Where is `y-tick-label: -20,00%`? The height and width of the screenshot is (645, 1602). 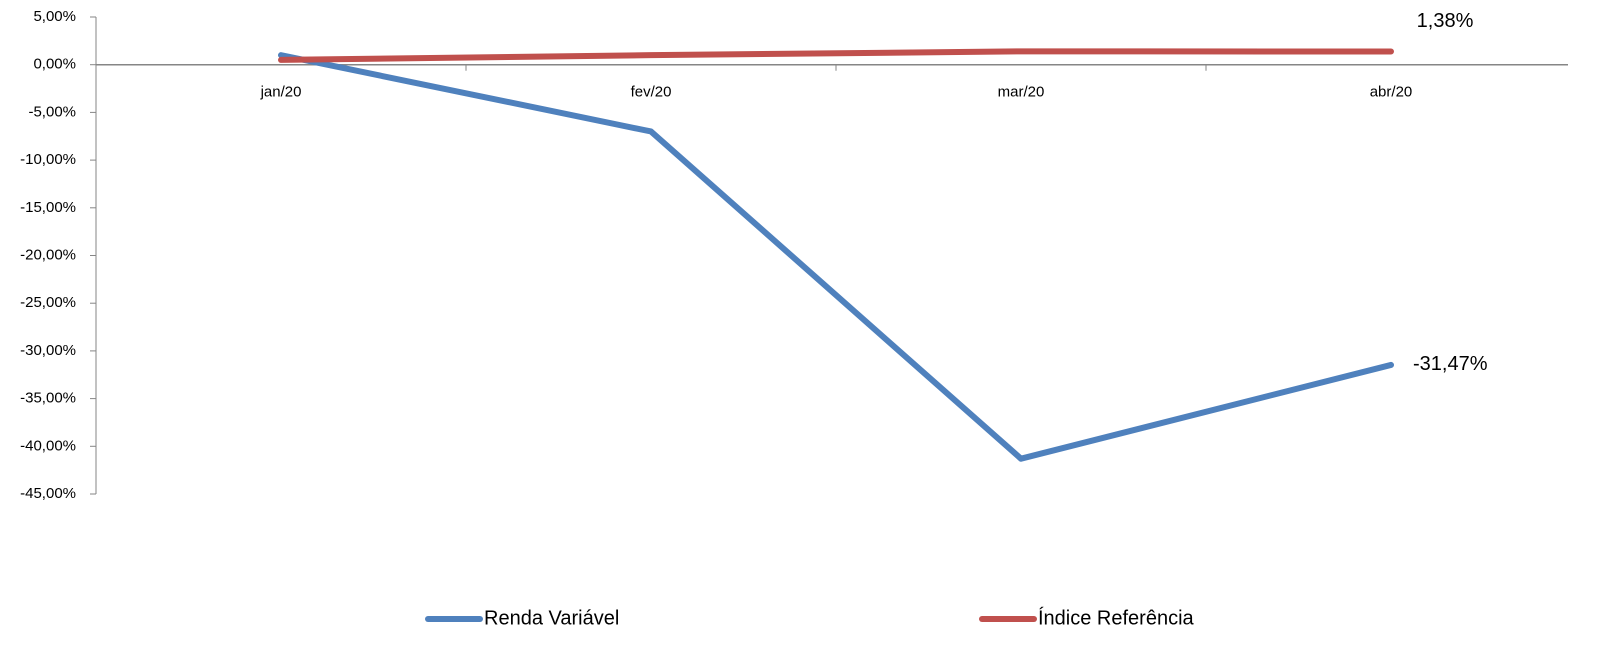 y-tick-label: -20,00% is located at coordinates (48, 254).